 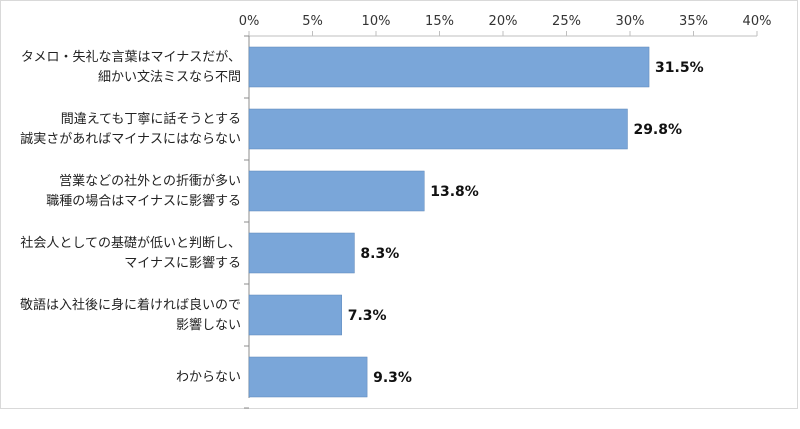 I want to click on category-label: 敬語は入社後に身に着ければ良いので影響しない, so click(x=130, y=315).